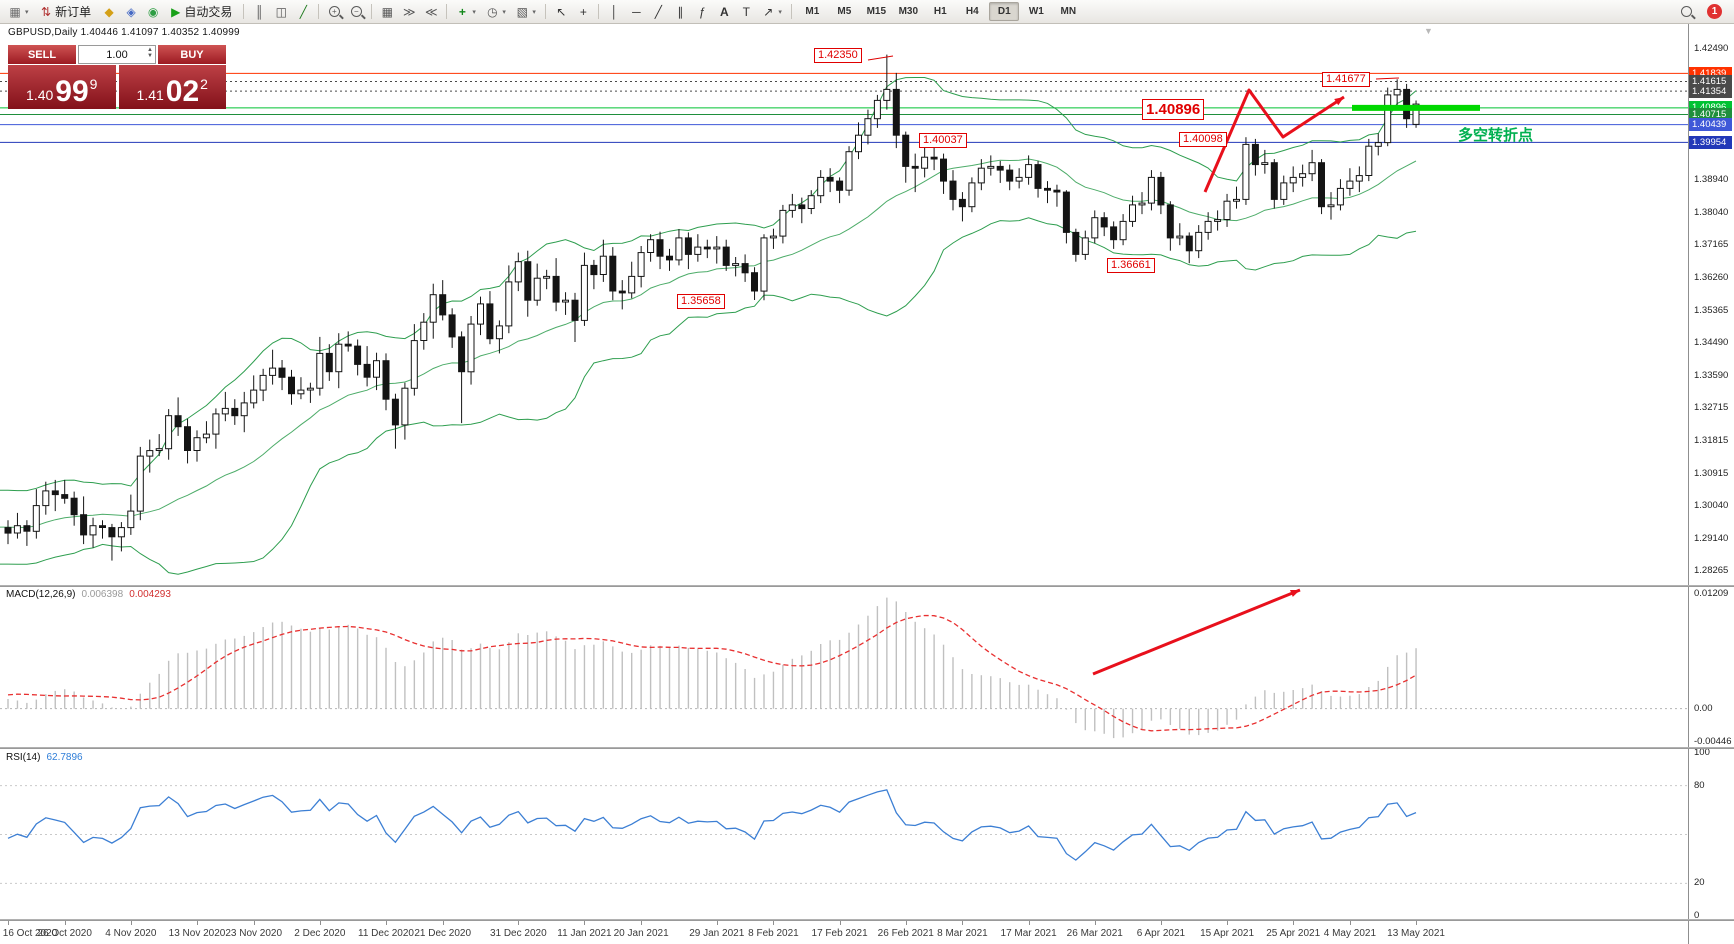 This screenshot has height=944, width=1734. I want to click on macd-signal-value: 0.004293, so click(150, 594).